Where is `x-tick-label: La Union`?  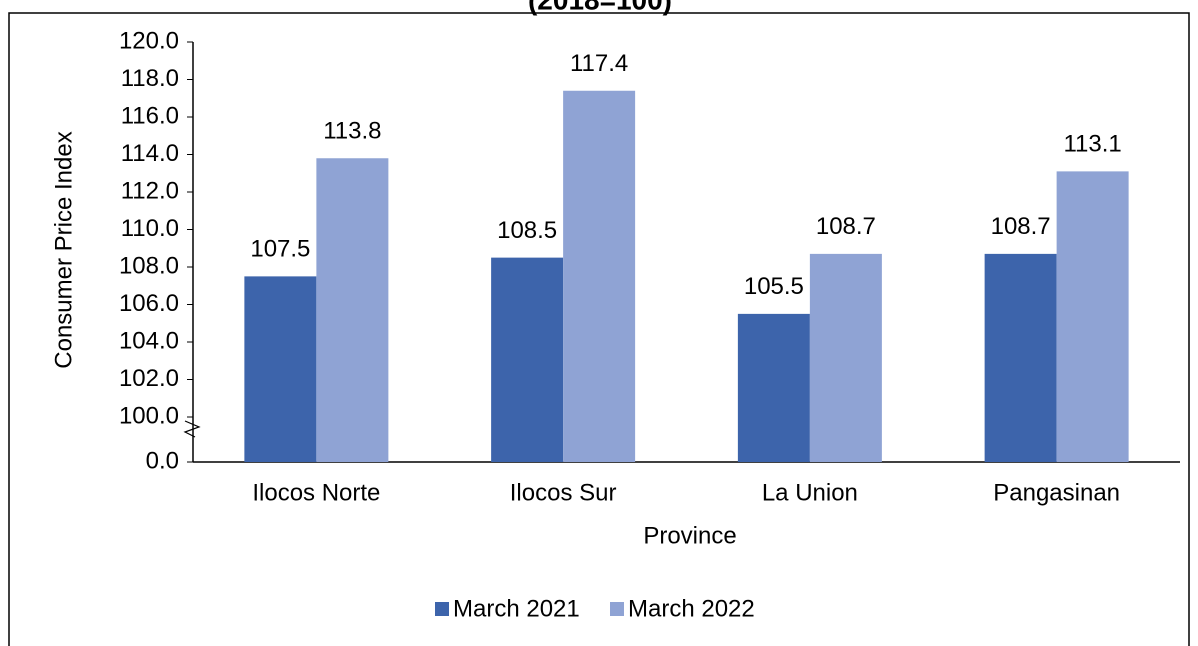 x-tick-label: La Union is located at coordinates (810, 492).